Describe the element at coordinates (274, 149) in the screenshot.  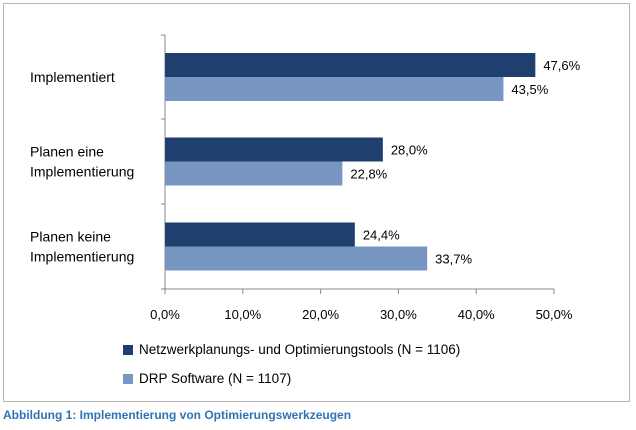
I see `bar-s0-c1` at that location.